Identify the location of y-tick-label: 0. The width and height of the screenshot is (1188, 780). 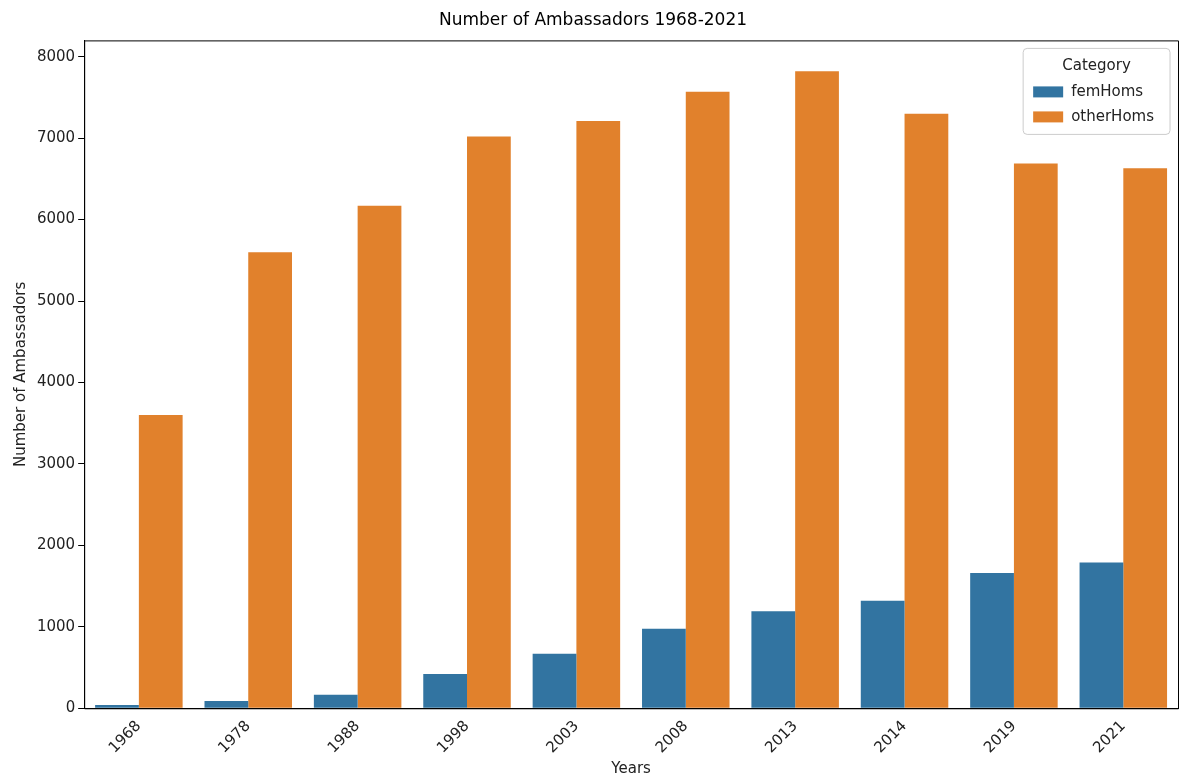
(70, 707).